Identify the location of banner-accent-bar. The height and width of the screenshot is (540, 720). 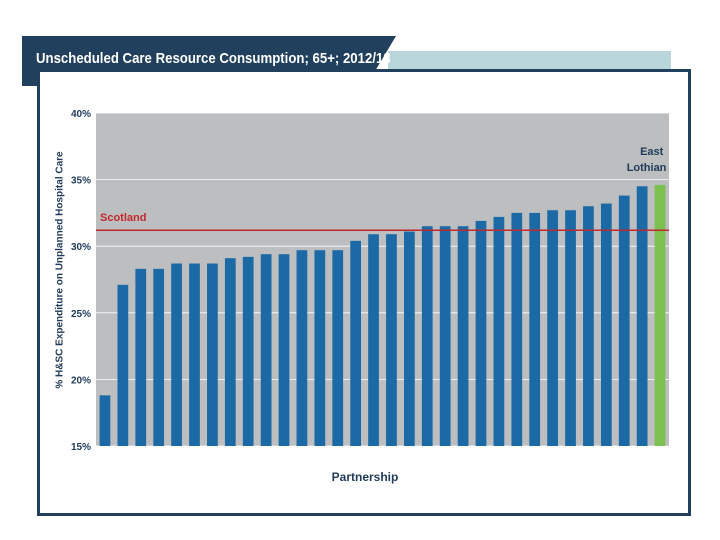
(529, 61).